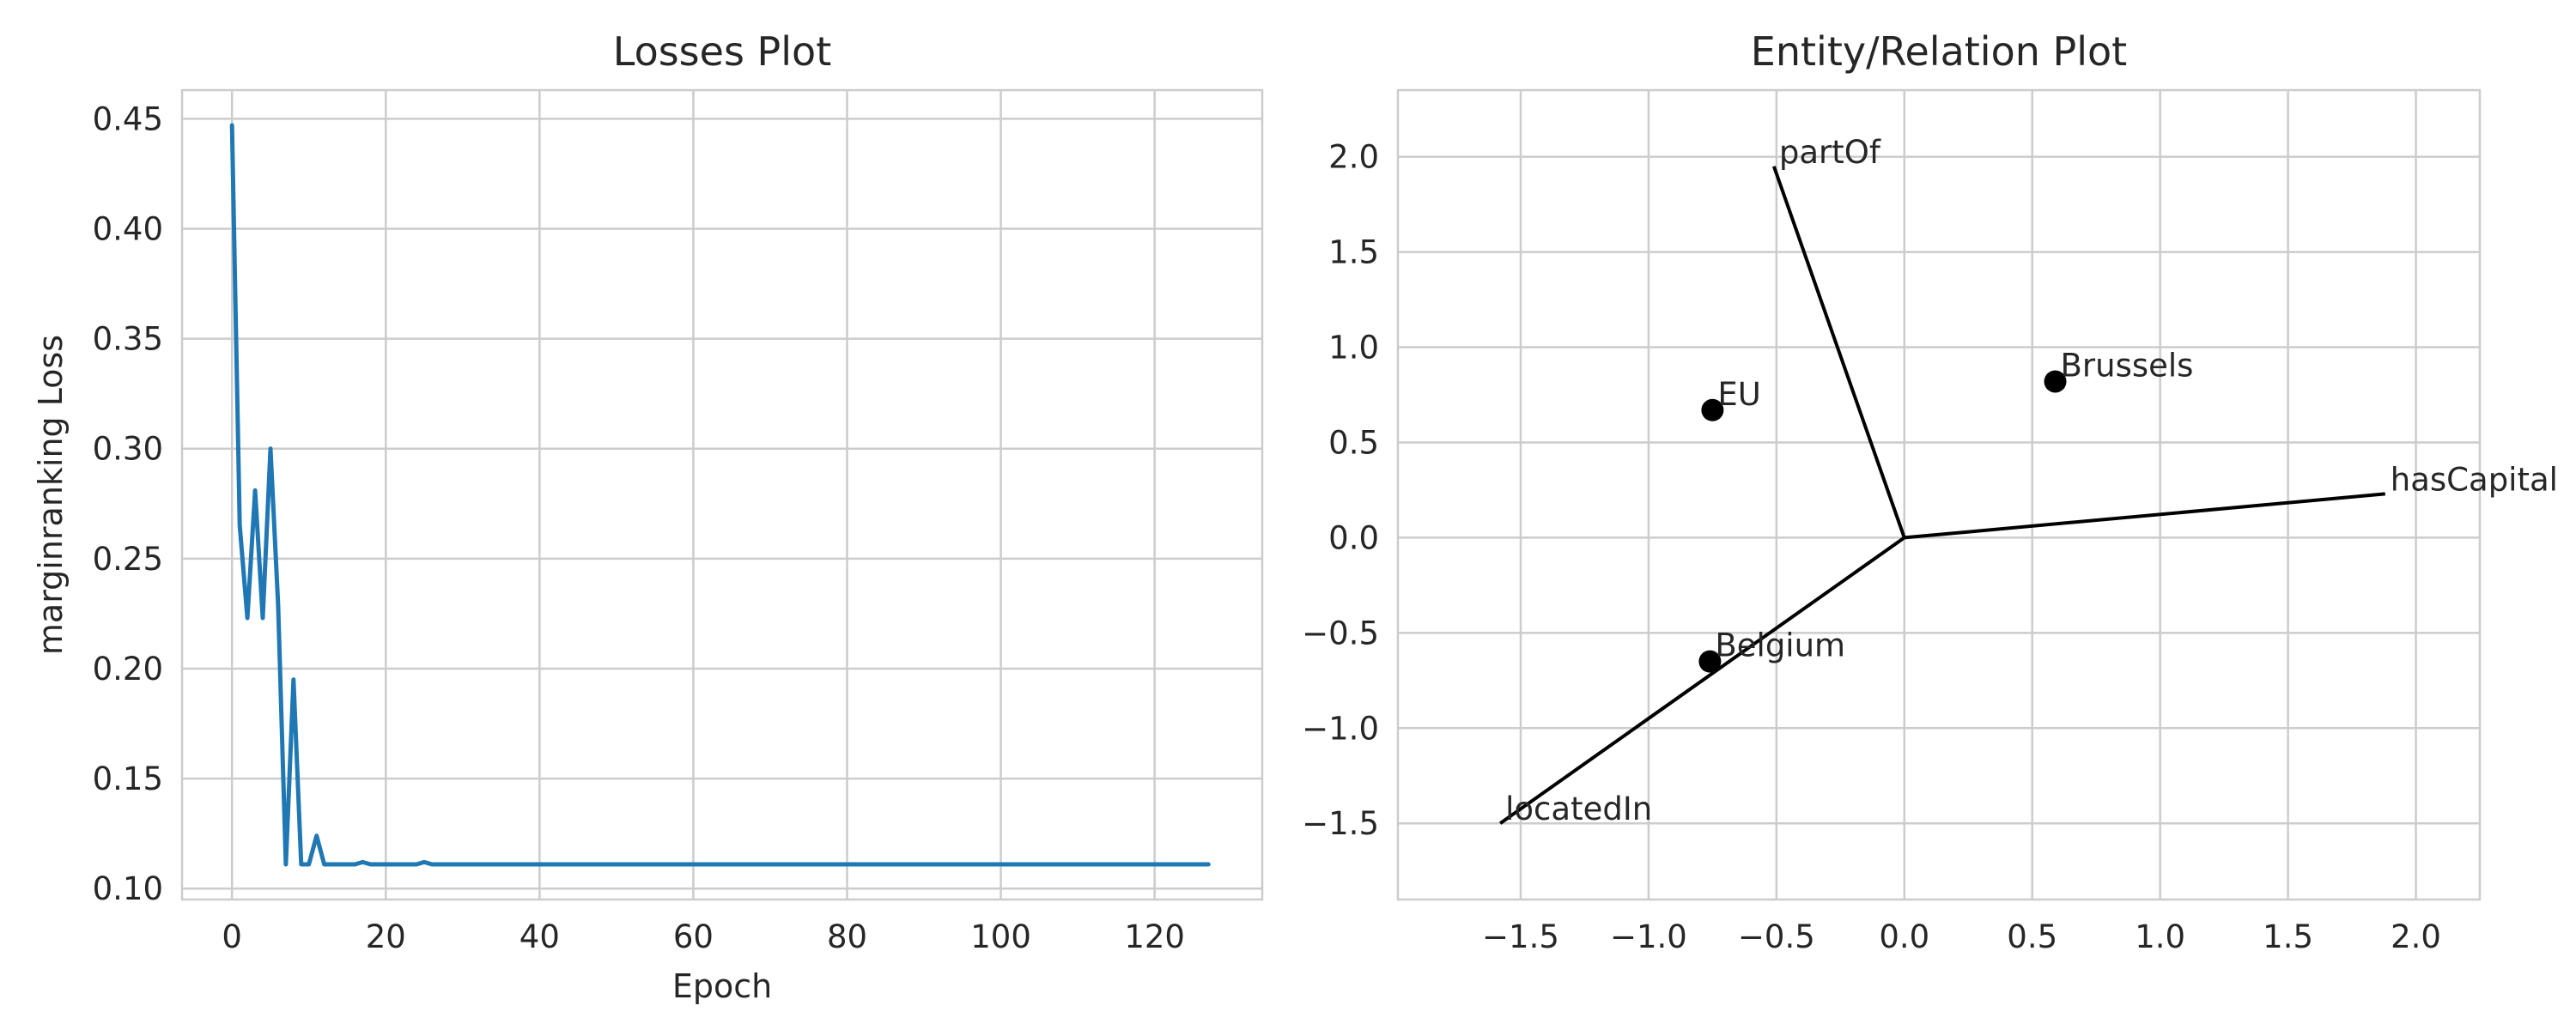 The image size is (2576, 1030). Describe the element at coordinates (1904, 936) in the screenshot. I see `x-tick-label: 0.0` at that location.